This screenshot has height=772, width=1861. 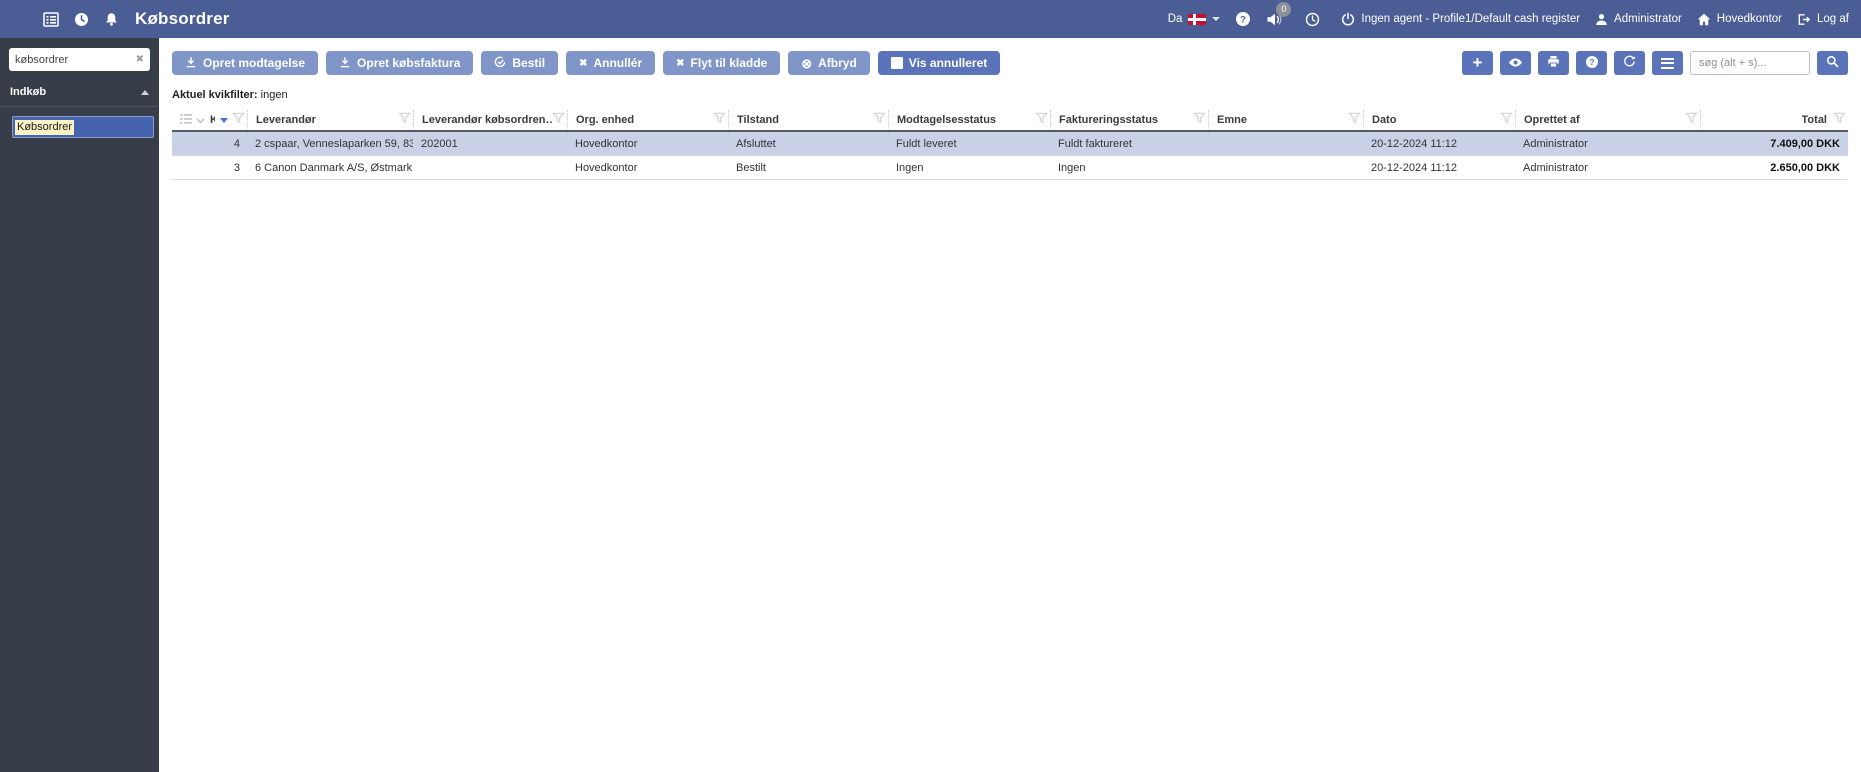 What do you see at coordinates (400, 63) in the screenshot?
I see `opret-kobsfaktura-button: Opret købsfaktura` at bounding box center [400, 63].